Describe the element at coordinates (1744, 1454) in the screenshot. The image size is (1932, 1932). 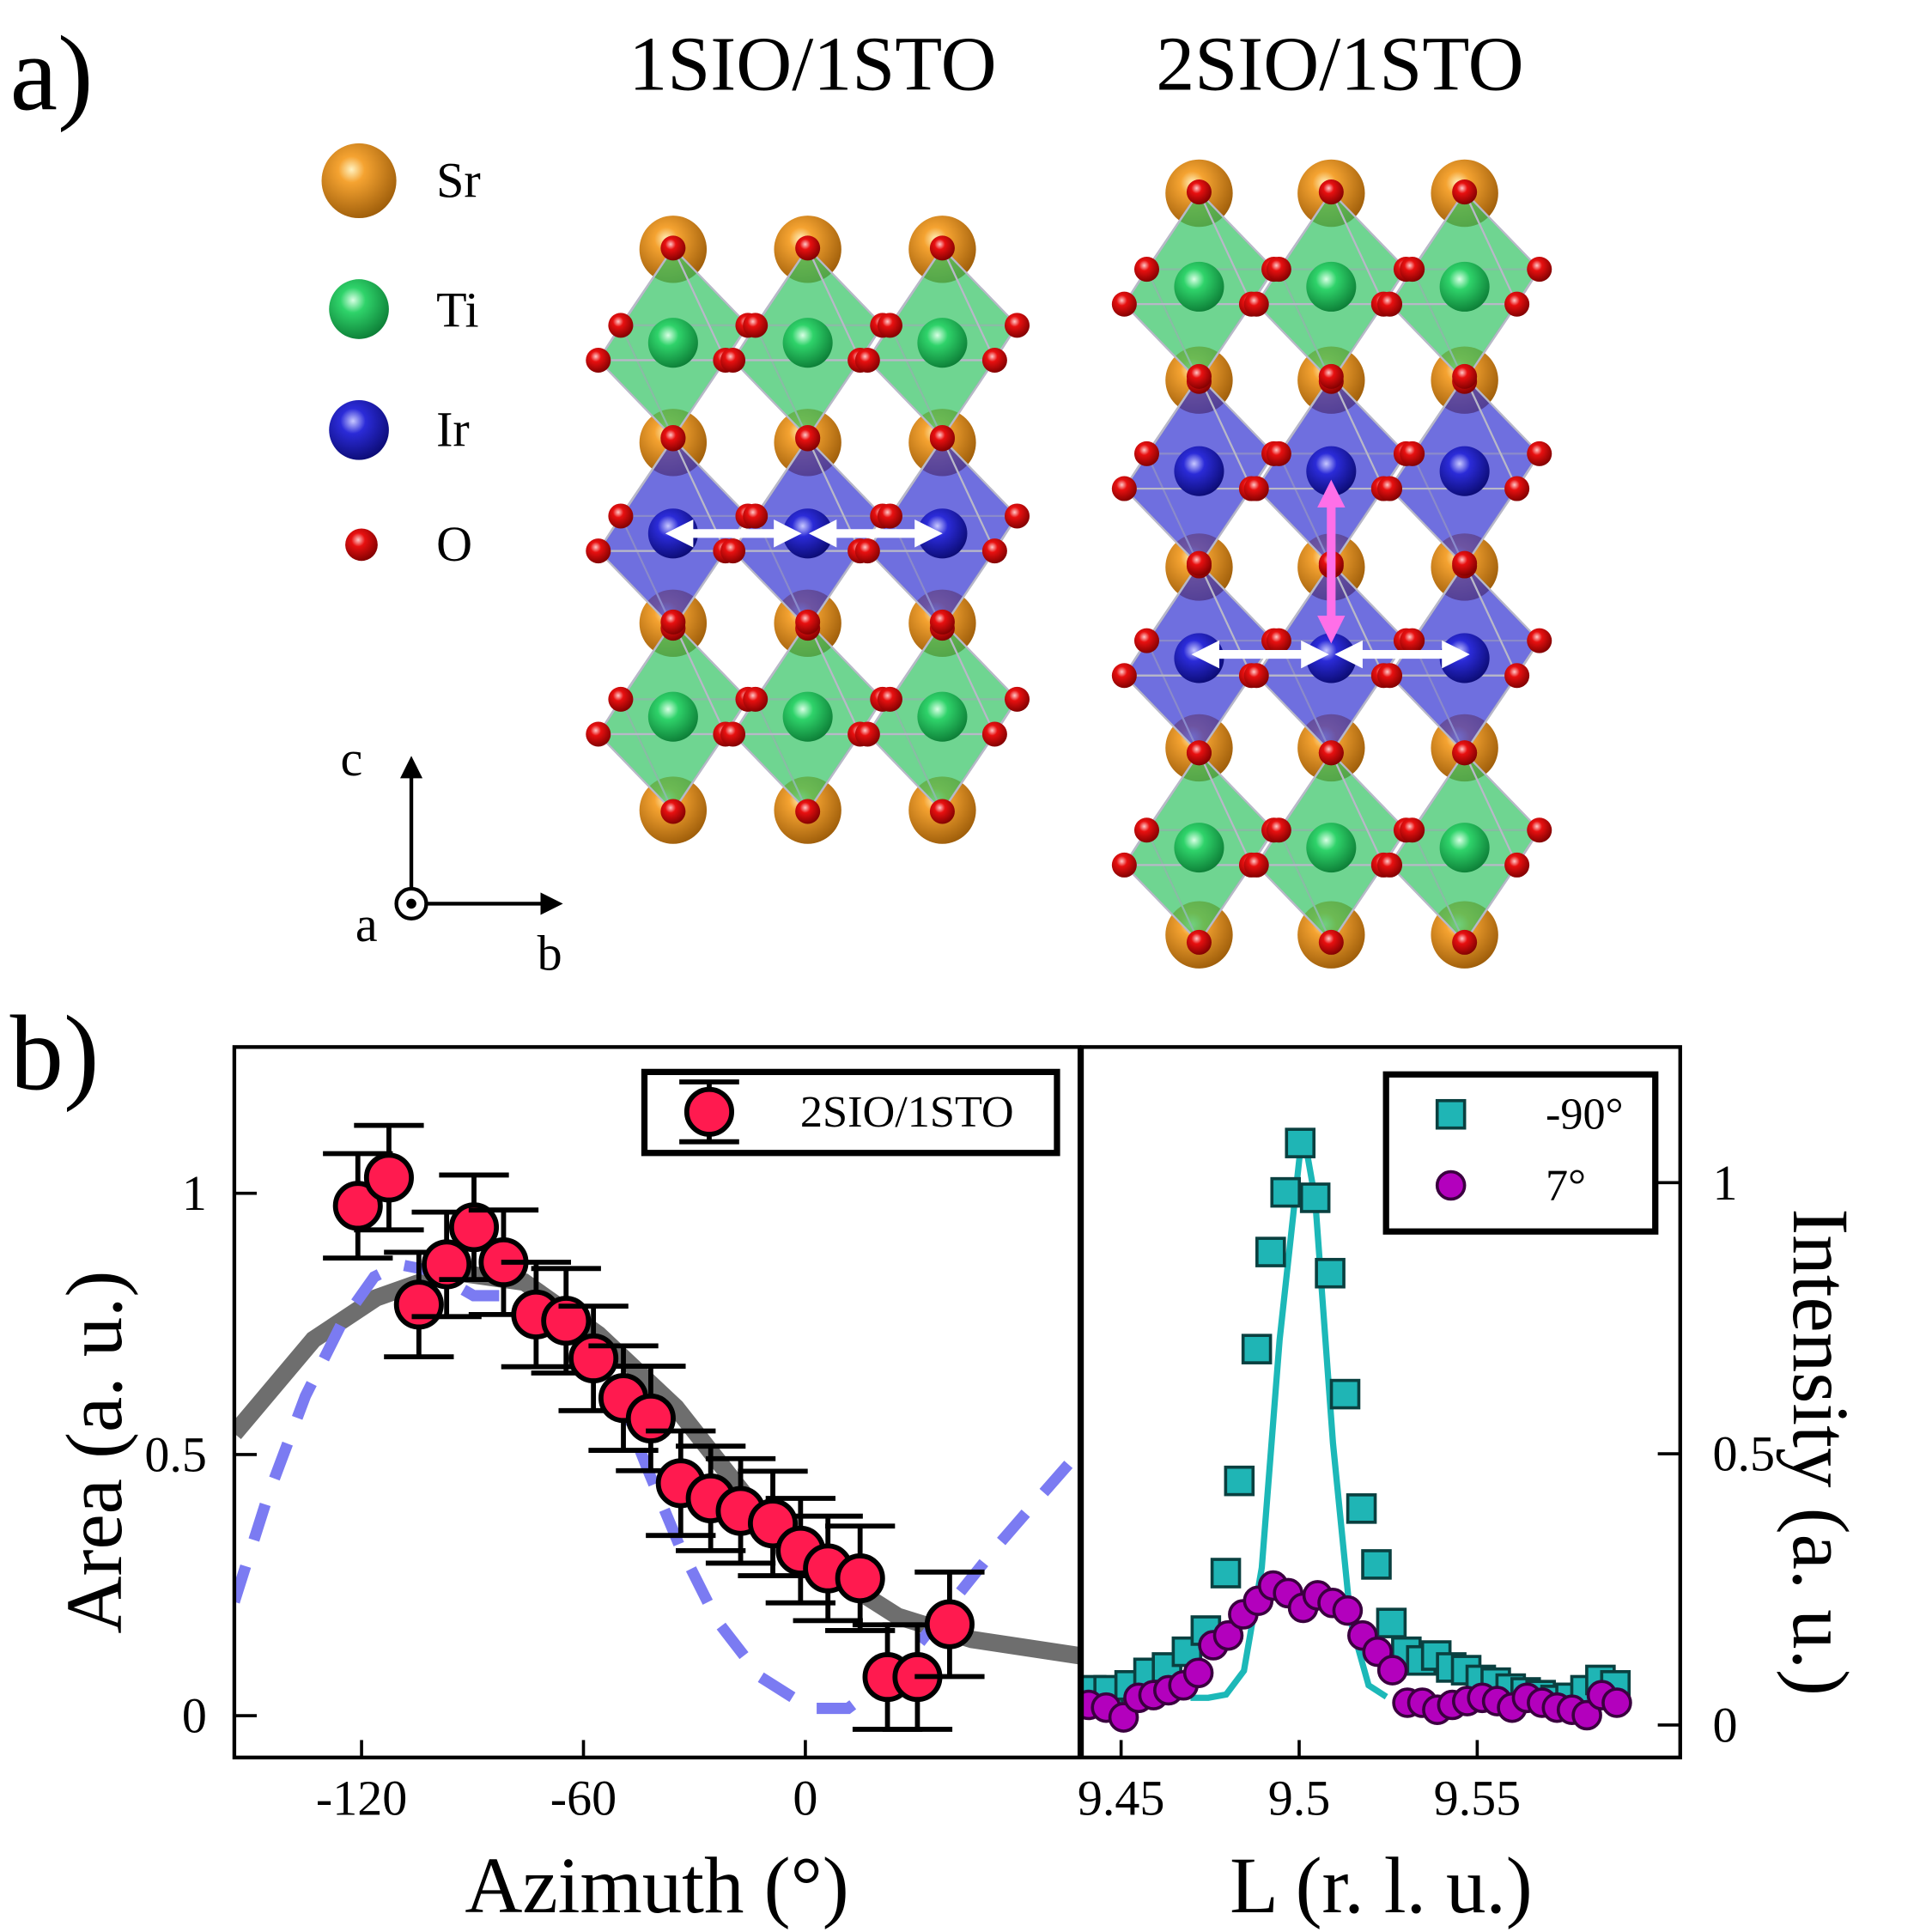
I see `y-tick-label: 0.5` at that location.